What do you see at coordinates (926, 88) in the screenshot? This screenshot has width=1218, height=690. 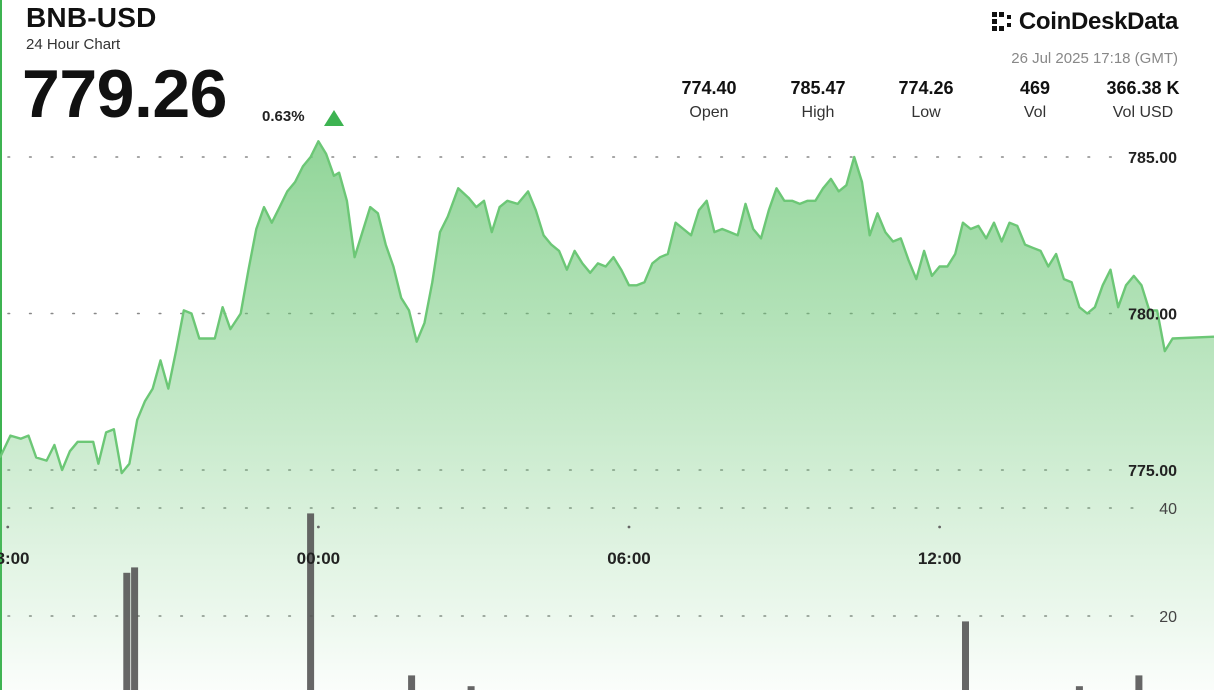 I see `stat-low-value: 774.26` at bounding box center [926, 88].